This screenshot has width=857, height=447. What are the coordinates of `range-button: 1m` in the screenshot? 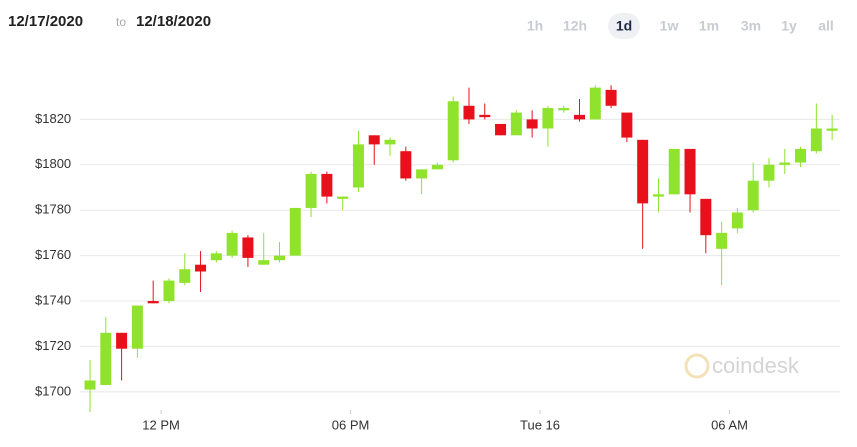 It's located at (709, 26).